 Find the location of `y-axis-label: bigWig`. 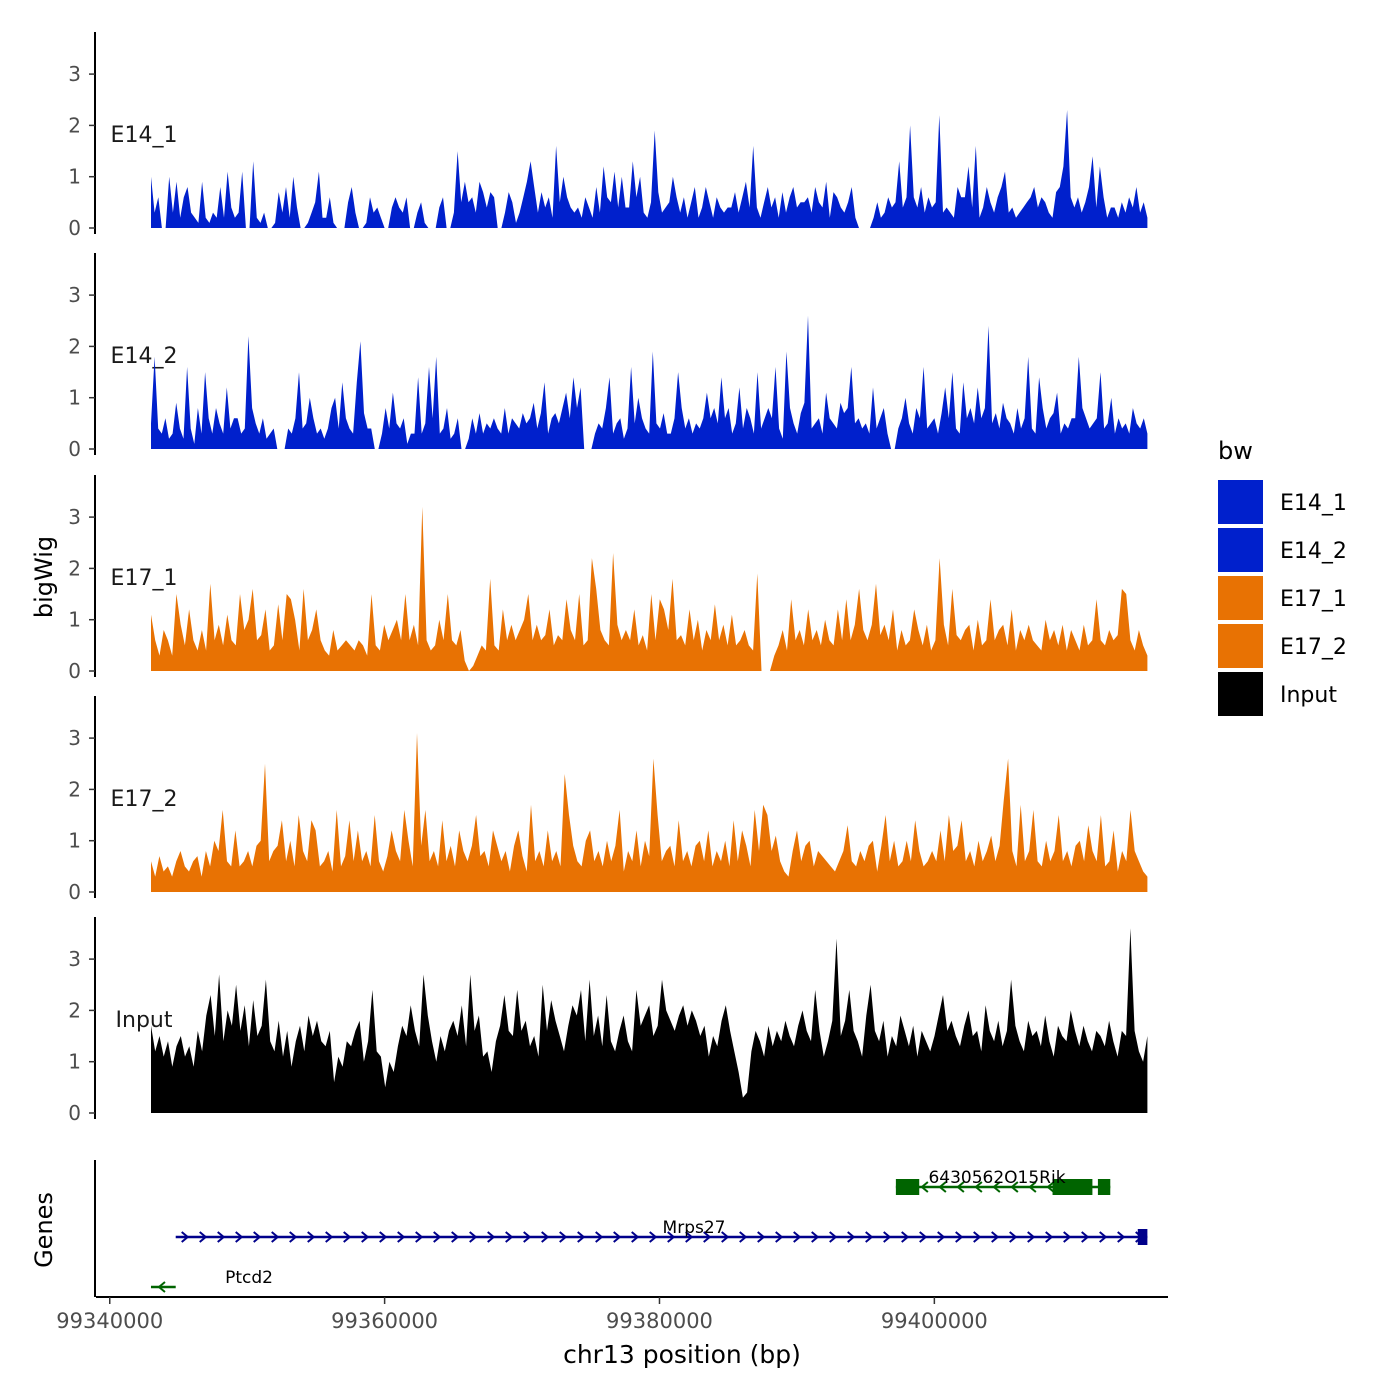

y-axis-label: bigWig is located at coordinates (44, 577).